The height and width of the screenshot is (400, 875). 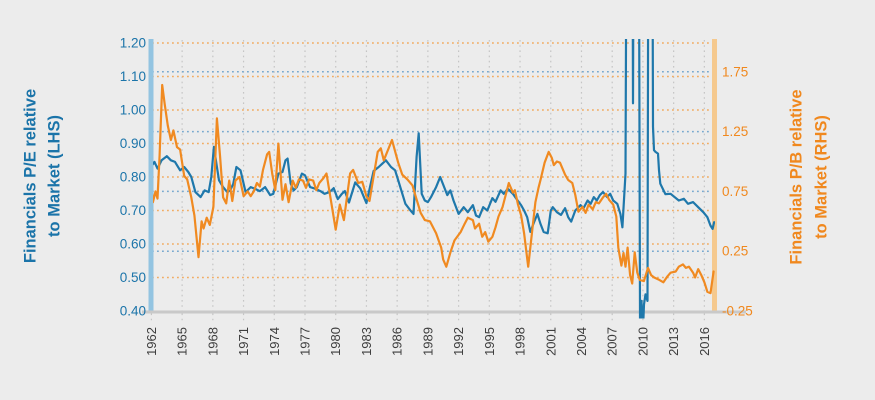 What do you see at coordinates (133, 76) in the screenshot?
I see `y-left-tick-label: 1.10` at bounding box center [133, 76].